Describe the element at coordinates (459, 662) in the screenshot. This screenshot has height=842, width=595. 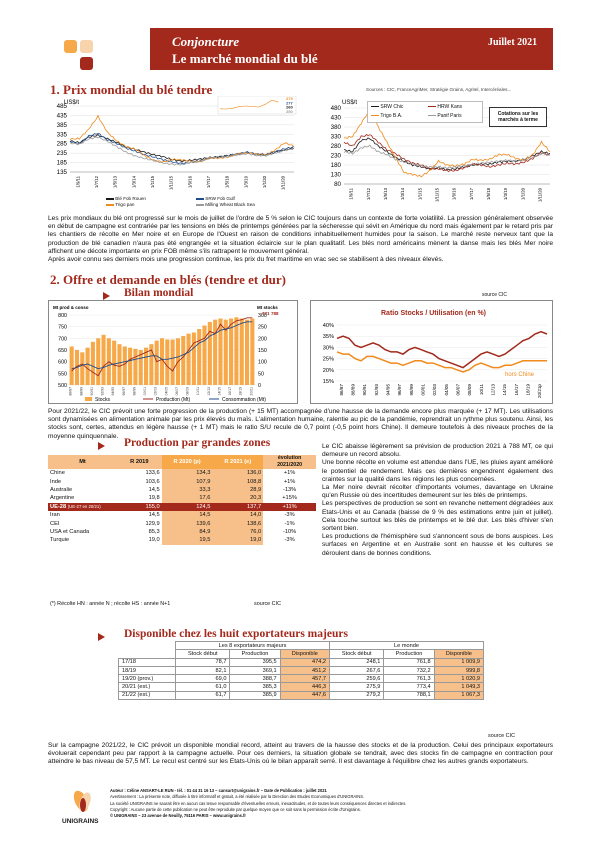
I see `table-cell: 1 009,9` at that location.